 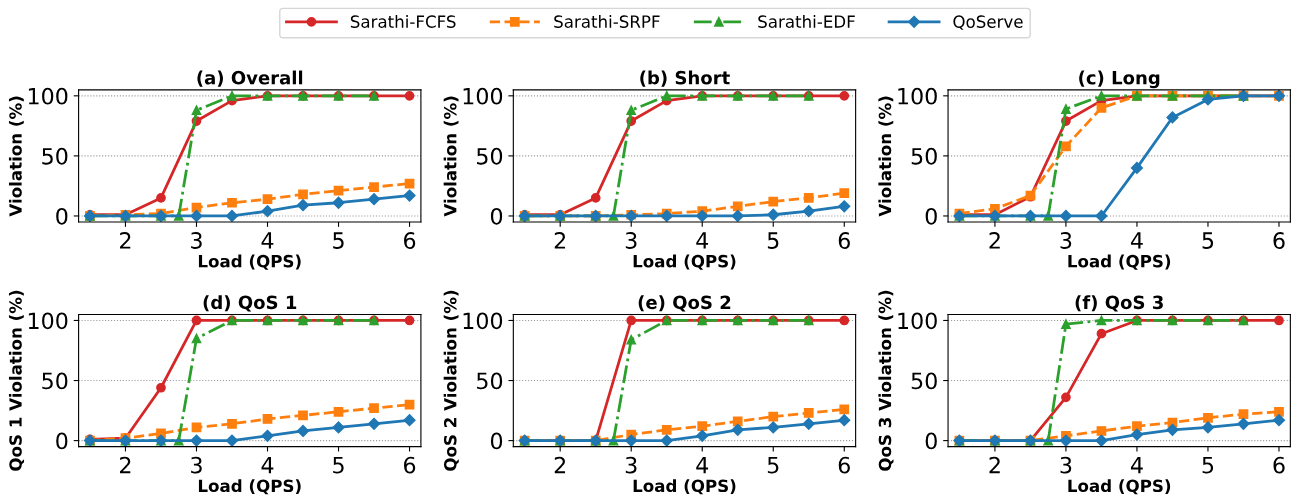 I want to click on legend-label: Sarathi-EDF, so click(x=806, y=21).